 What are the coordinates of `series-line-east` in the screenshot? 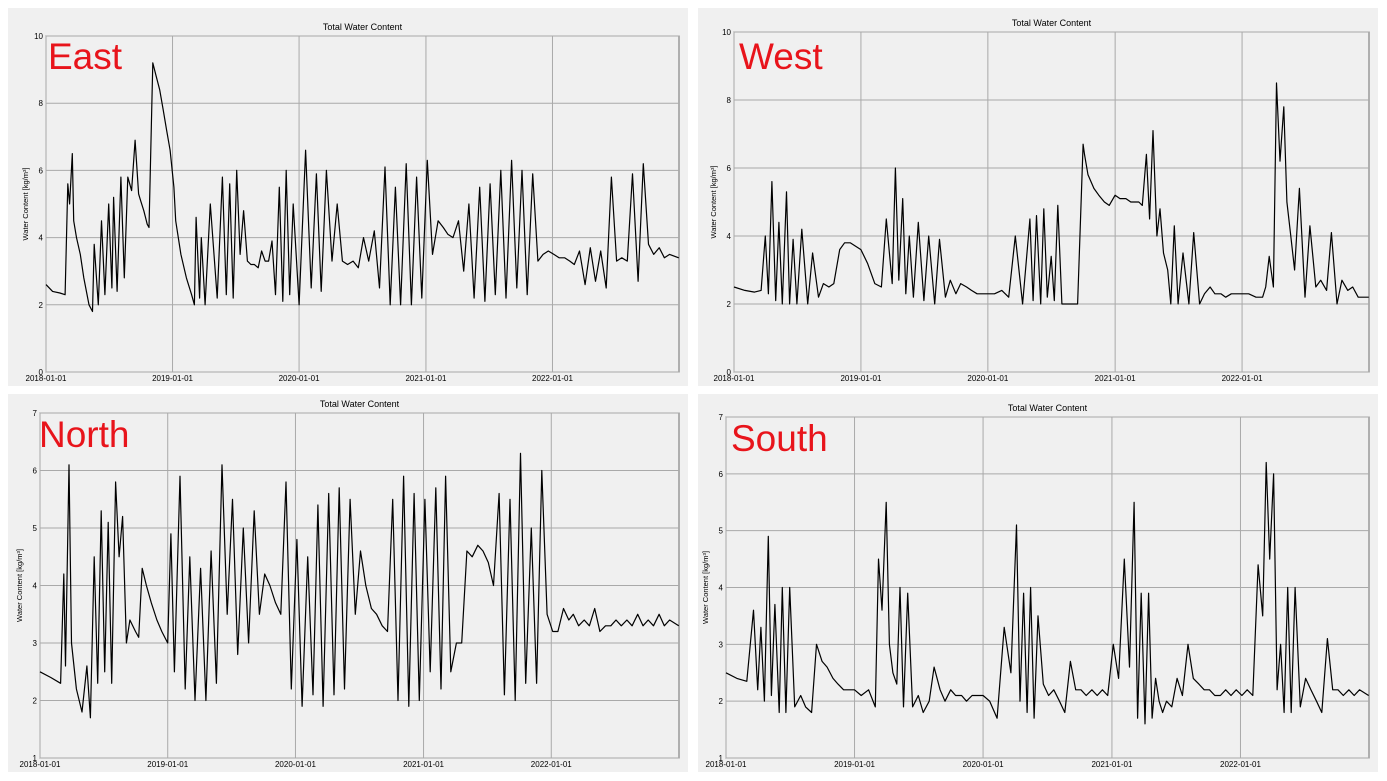 It's located at (362, 187).